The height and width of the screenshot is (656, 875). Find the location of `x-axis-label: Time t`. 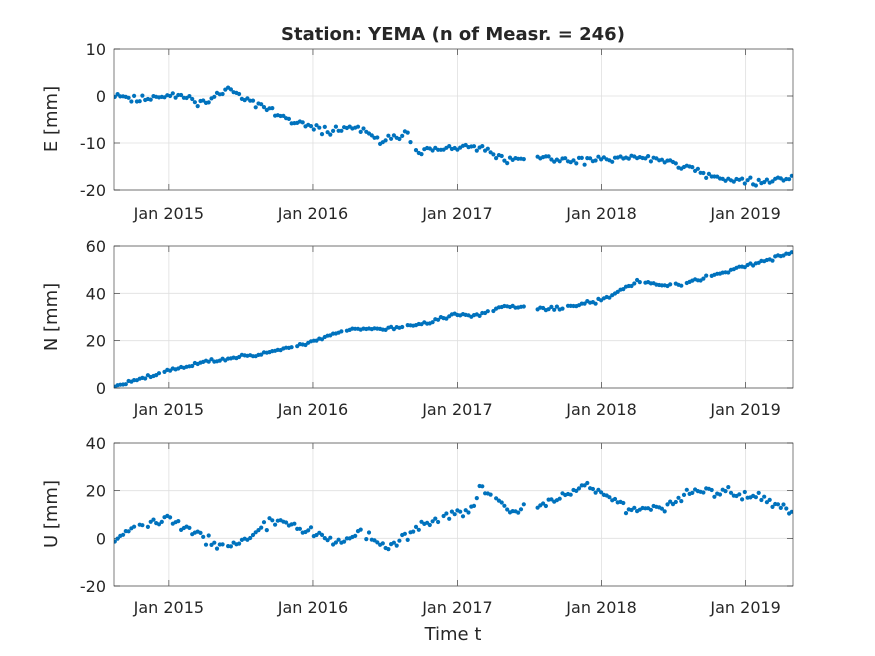

x-axis-label: Time t is located at coordinates (453, 634).